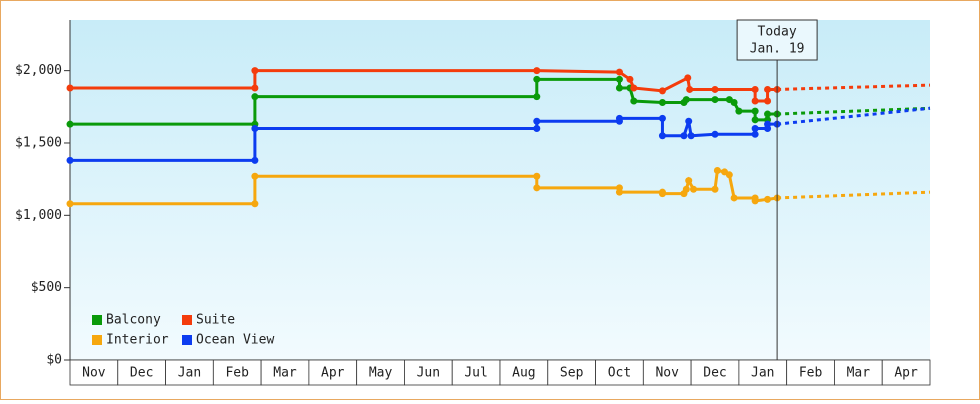 The image size is (980, 404). Describe the element at coordinates (133, 320) in the screenshot. I see `legend-label: Balcony` at that location.